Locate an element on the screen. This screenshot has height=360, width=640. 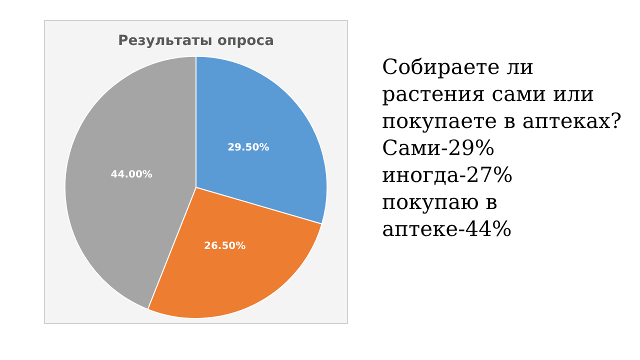
data-label: 26.50% is located at coordinates (225, 246).